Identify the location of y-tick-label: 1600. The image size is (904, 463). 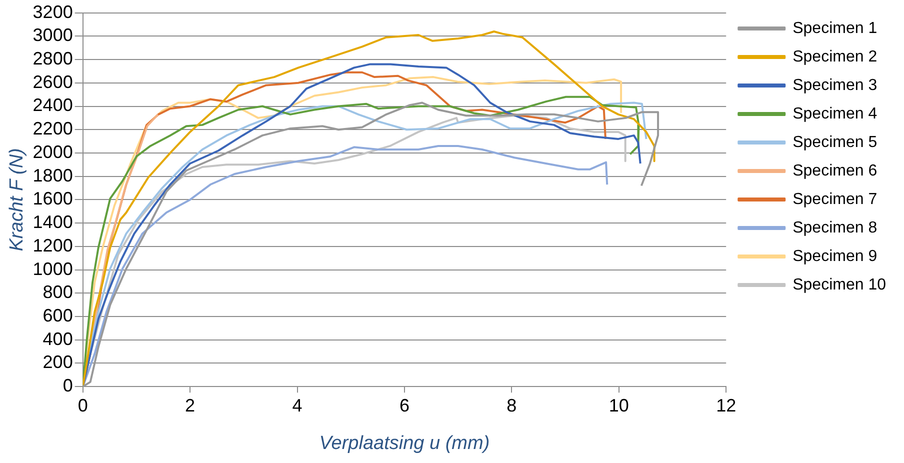
(52, 198).